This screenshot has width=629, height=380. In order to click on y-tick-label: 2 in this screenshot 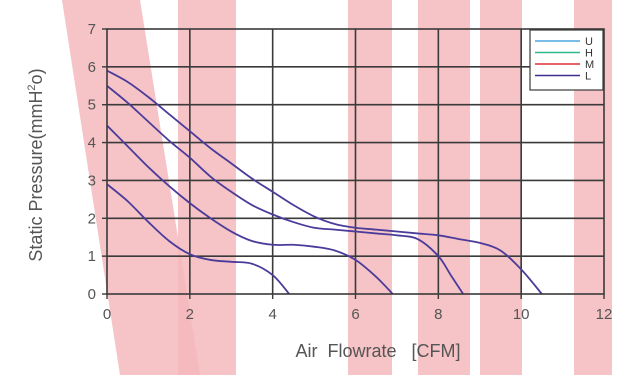, I will do `click(92, 218)`.